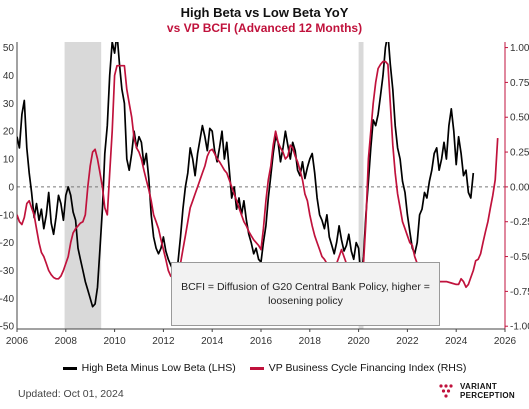 Image resolution: width=529 pixels, height=409 pixels. I want to click on legend-item-lhs: High Beta Minus Low Beta (LHS), so click(149, 368).